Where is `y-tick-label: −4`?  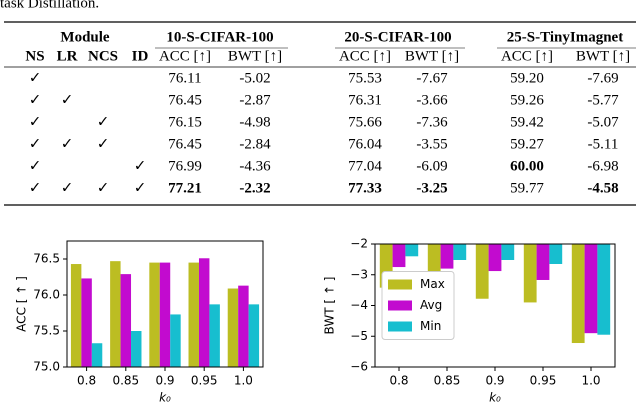
y-tick-label: −4 is located at coordinates (359, 305).